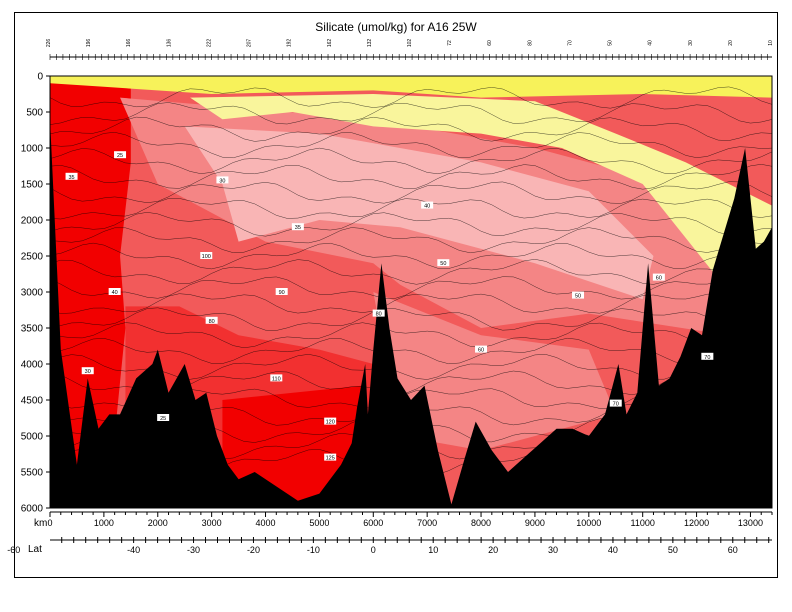  I want to click on km-tick-label: 9000, so click(535, 523).